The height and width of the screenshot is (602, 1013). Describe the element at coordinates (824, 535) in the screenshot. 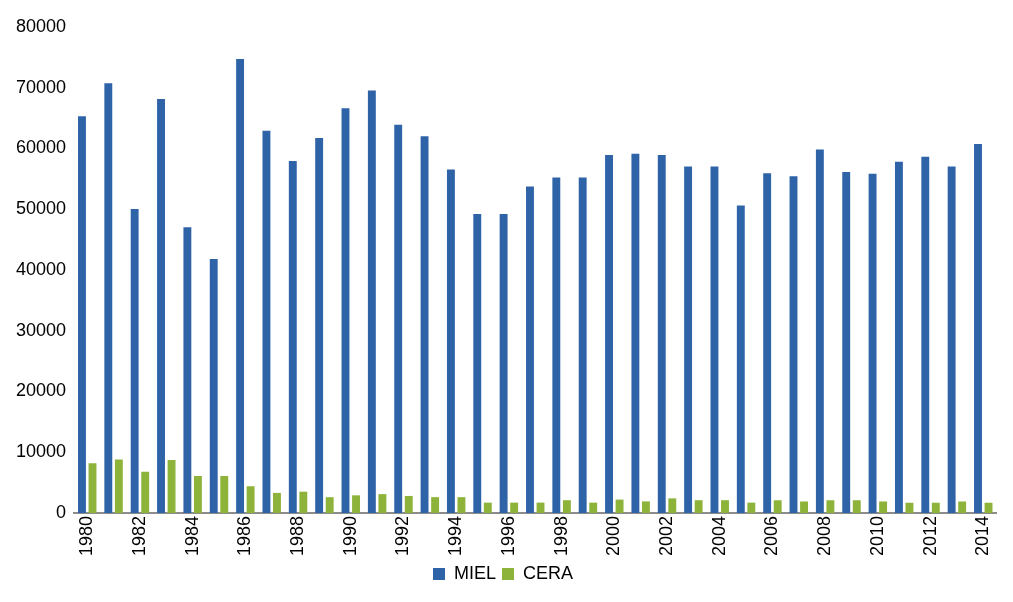

I see `x-tick-label: 2008` at that location.